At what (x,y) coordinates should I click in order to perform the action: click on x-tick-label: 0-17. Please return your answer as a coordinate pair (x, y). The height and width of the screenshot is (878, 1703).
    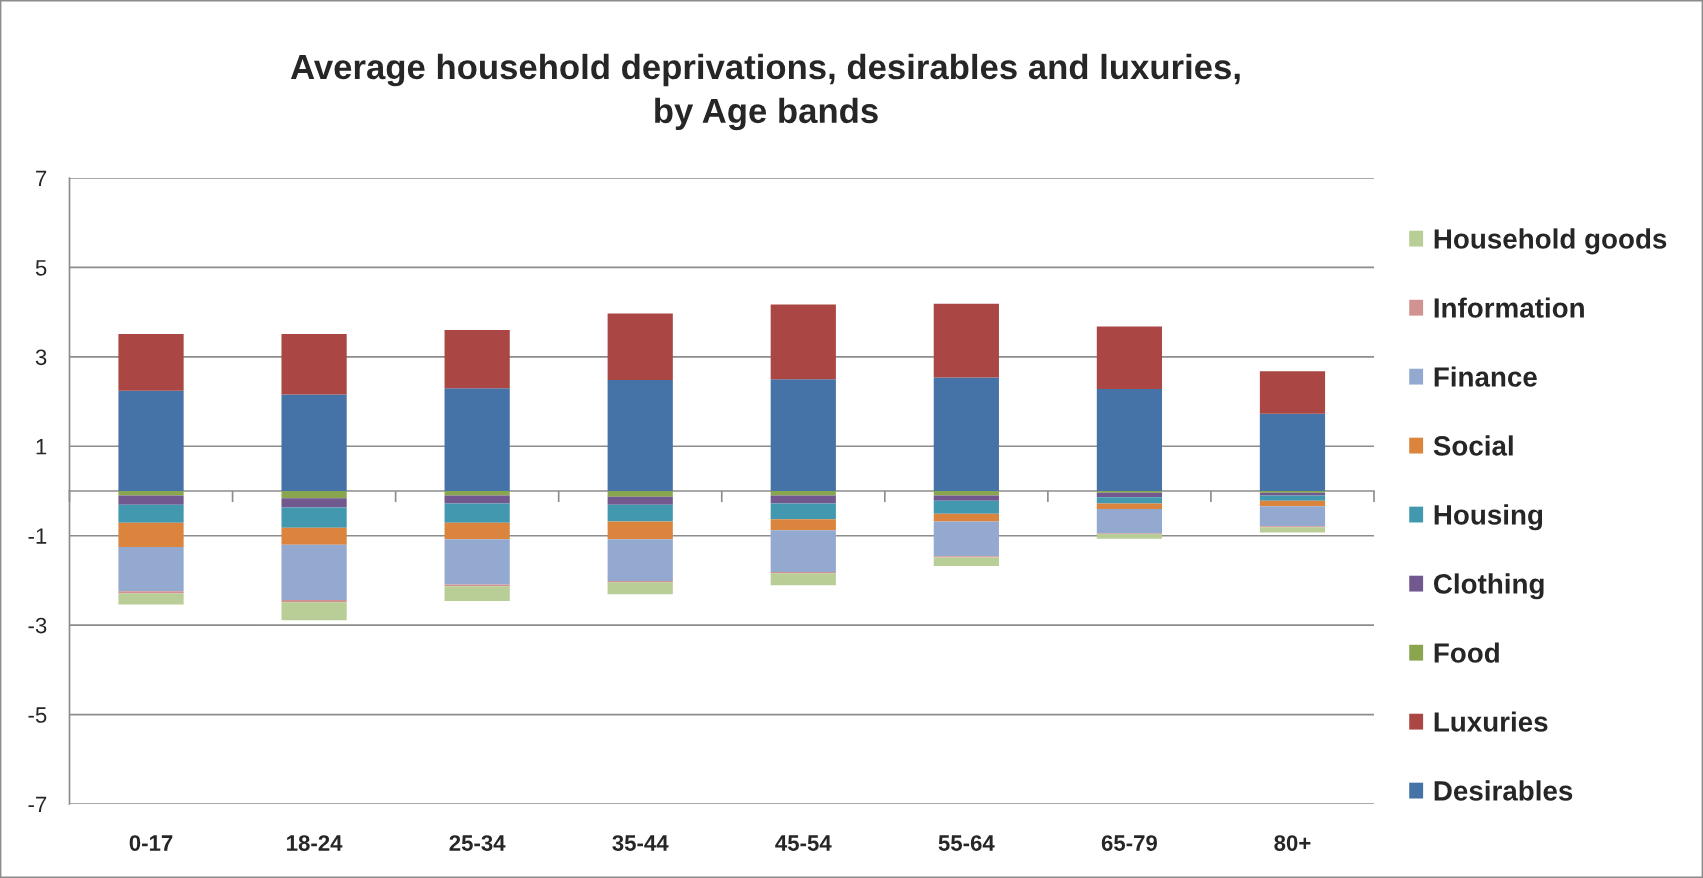
    Looking at the image, I should click on (151, 843).